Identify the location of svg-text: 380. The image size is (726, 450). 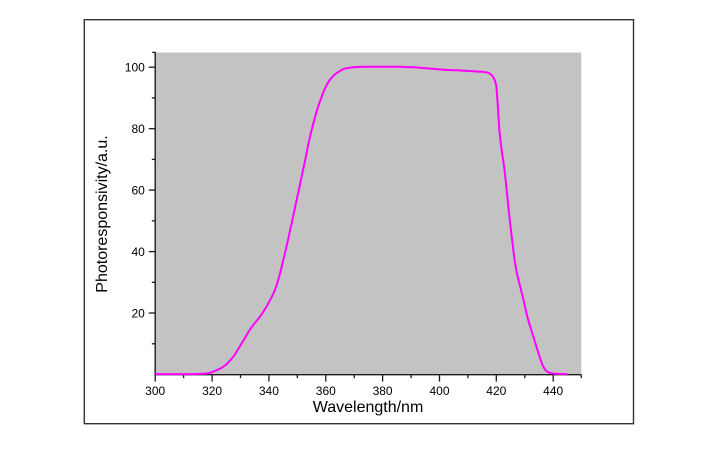
(383, 391).